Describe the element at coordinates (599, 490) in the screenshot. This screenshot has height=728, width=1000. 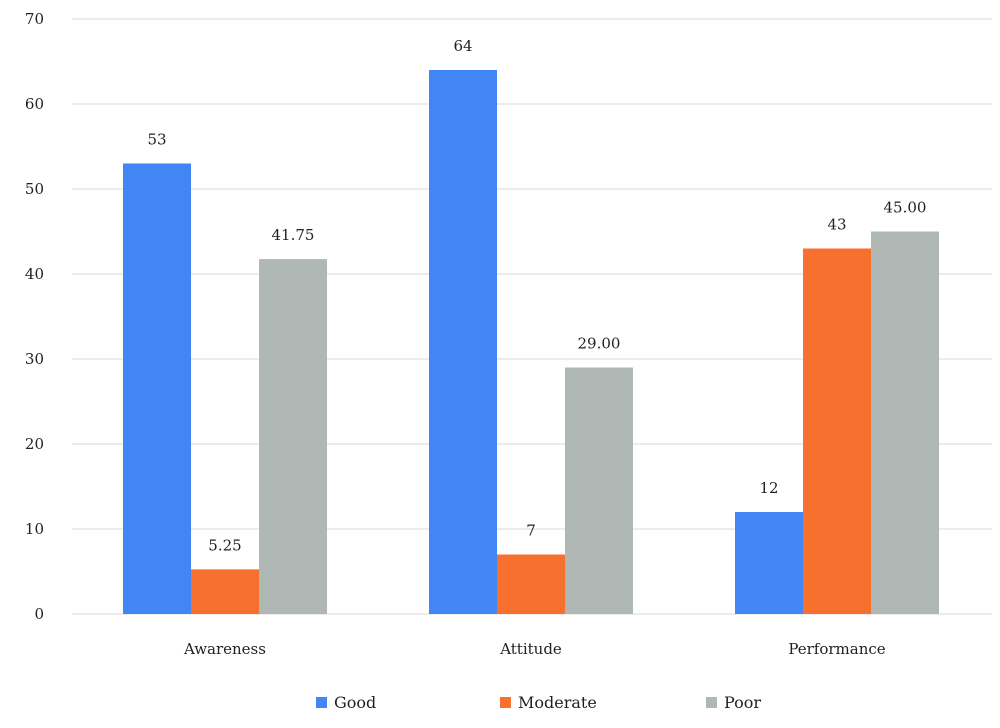
I see `bar-poor-attitude` at that location.